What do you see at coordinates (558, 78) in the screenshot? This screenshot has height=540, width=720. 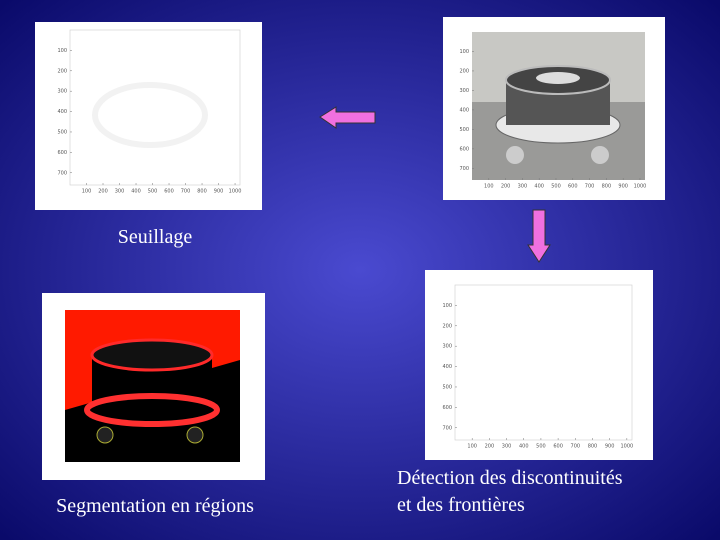 I see `robot-opening` at bounding box center [558, 78].